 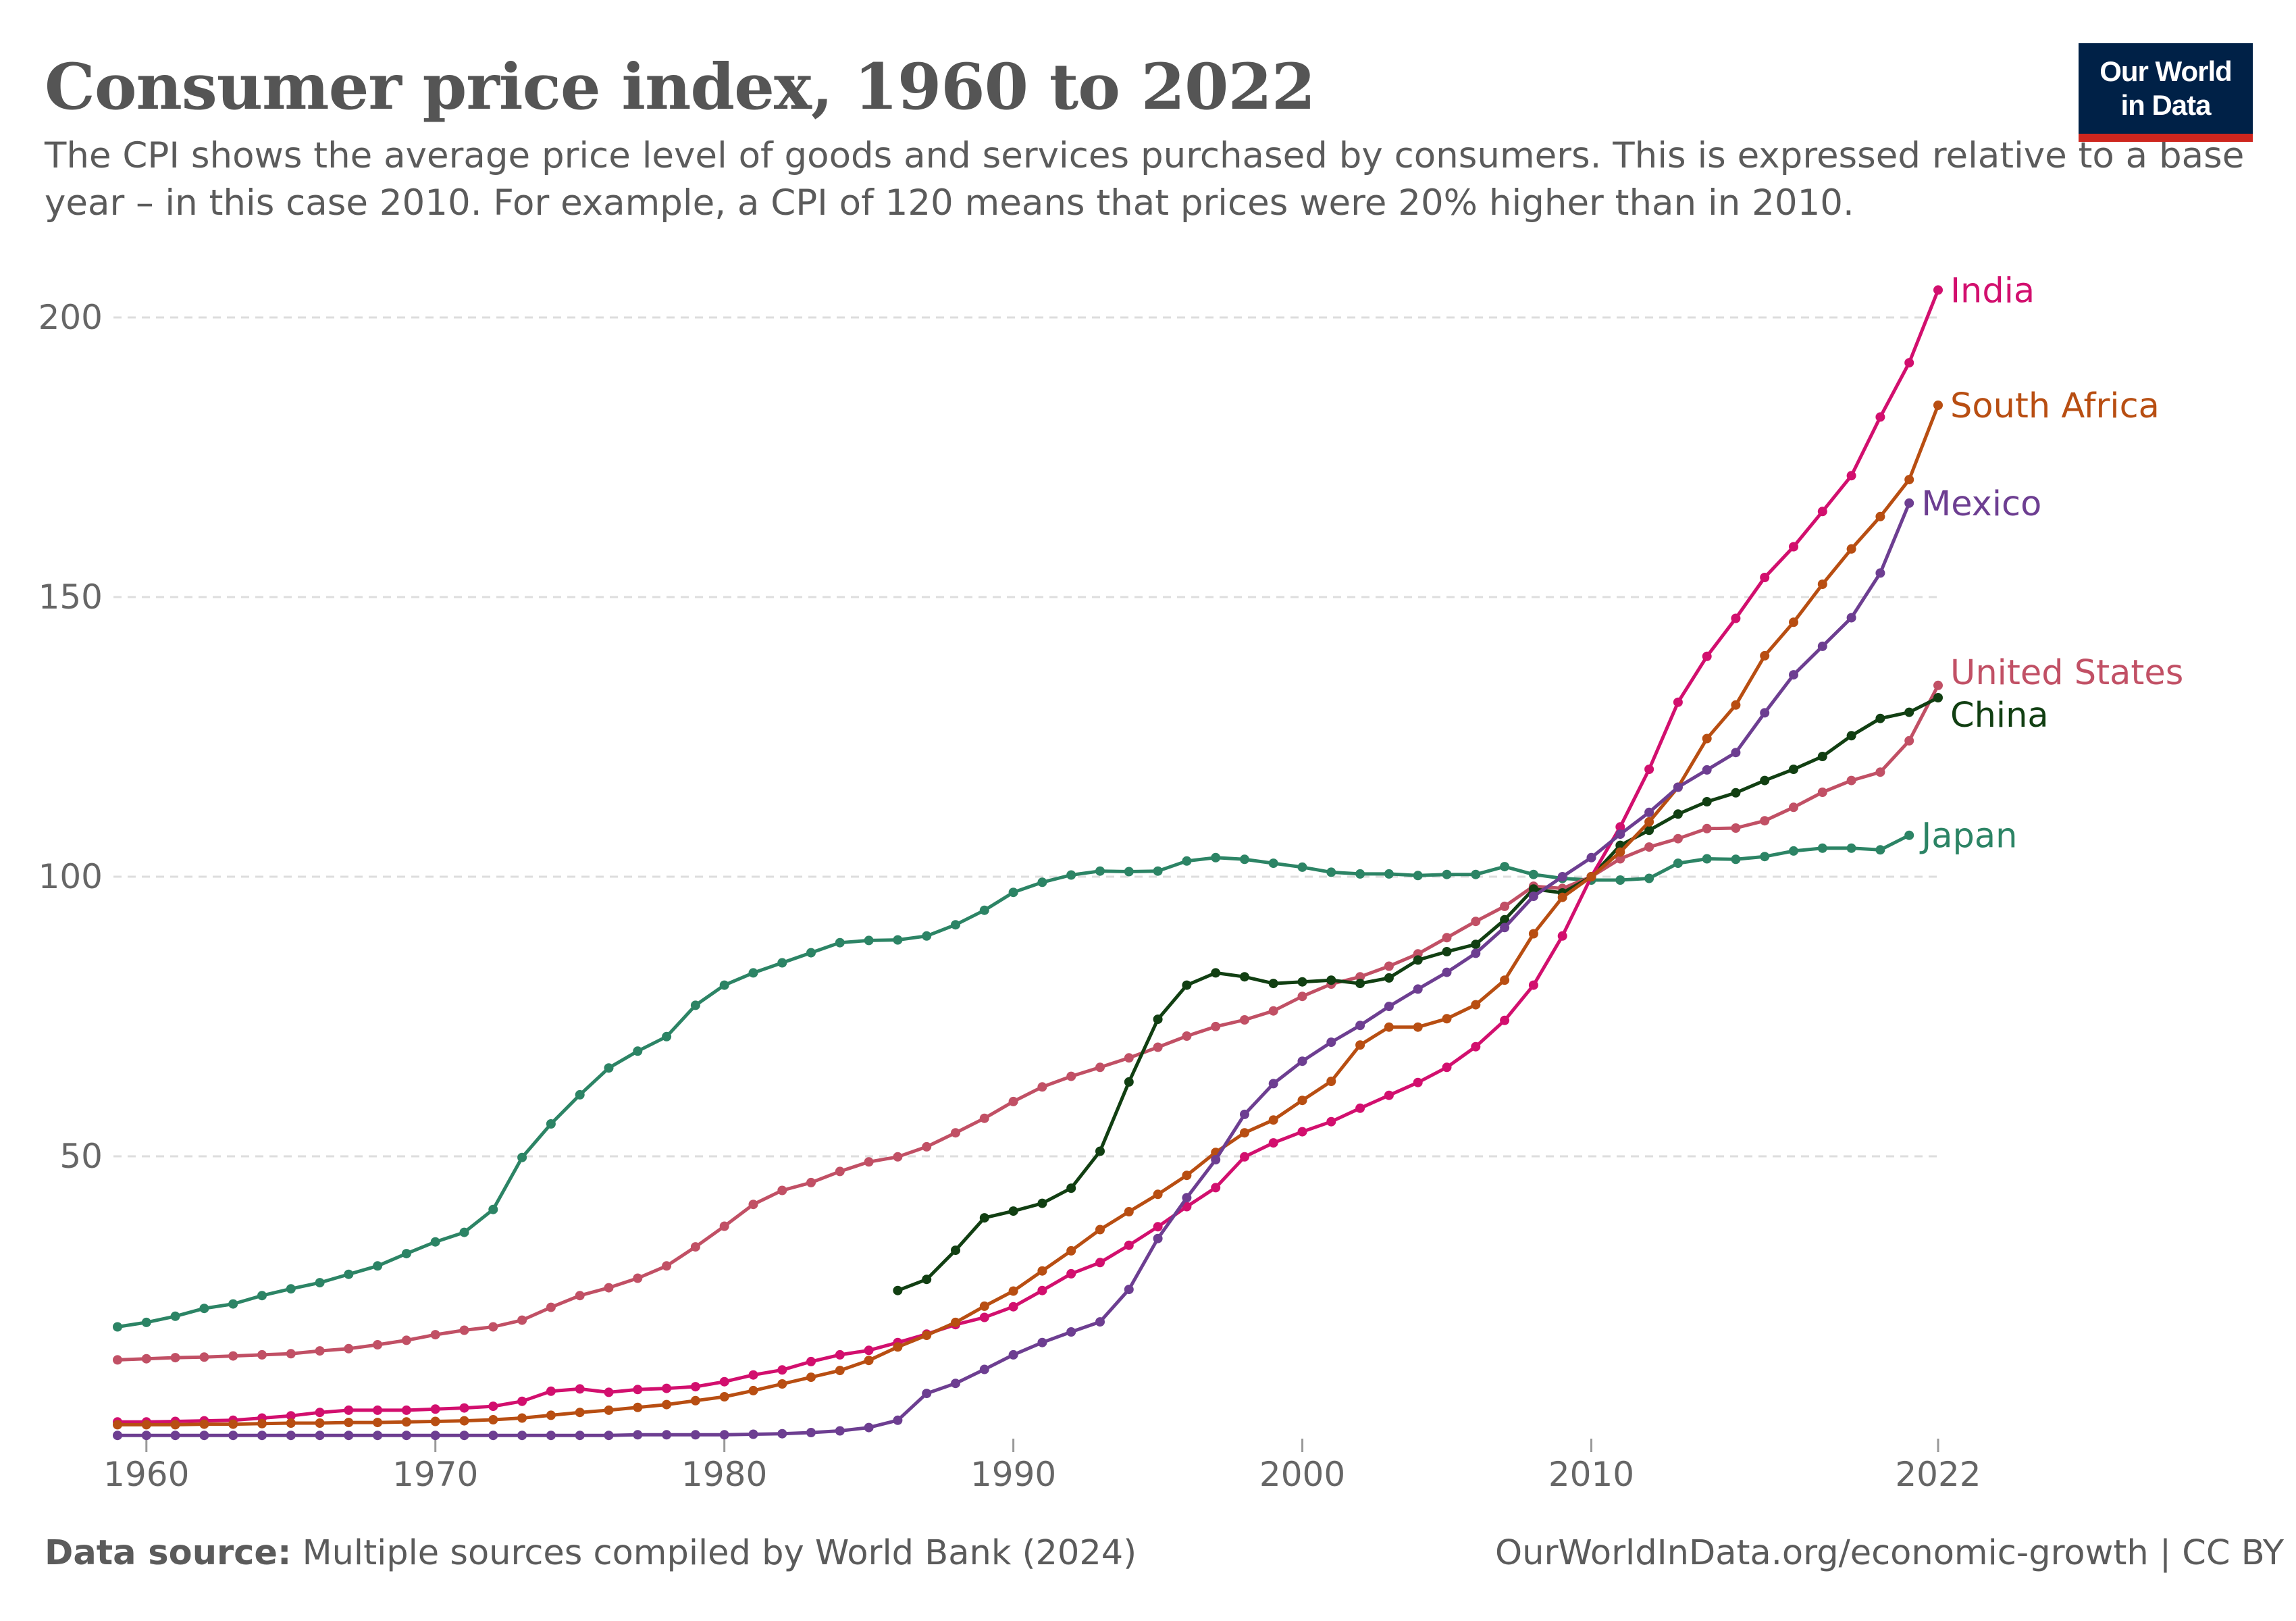 What do you see at coordinates (1992, 291) in the screenshot?
I see `series-label: India` at bounding box center [1992, 291].